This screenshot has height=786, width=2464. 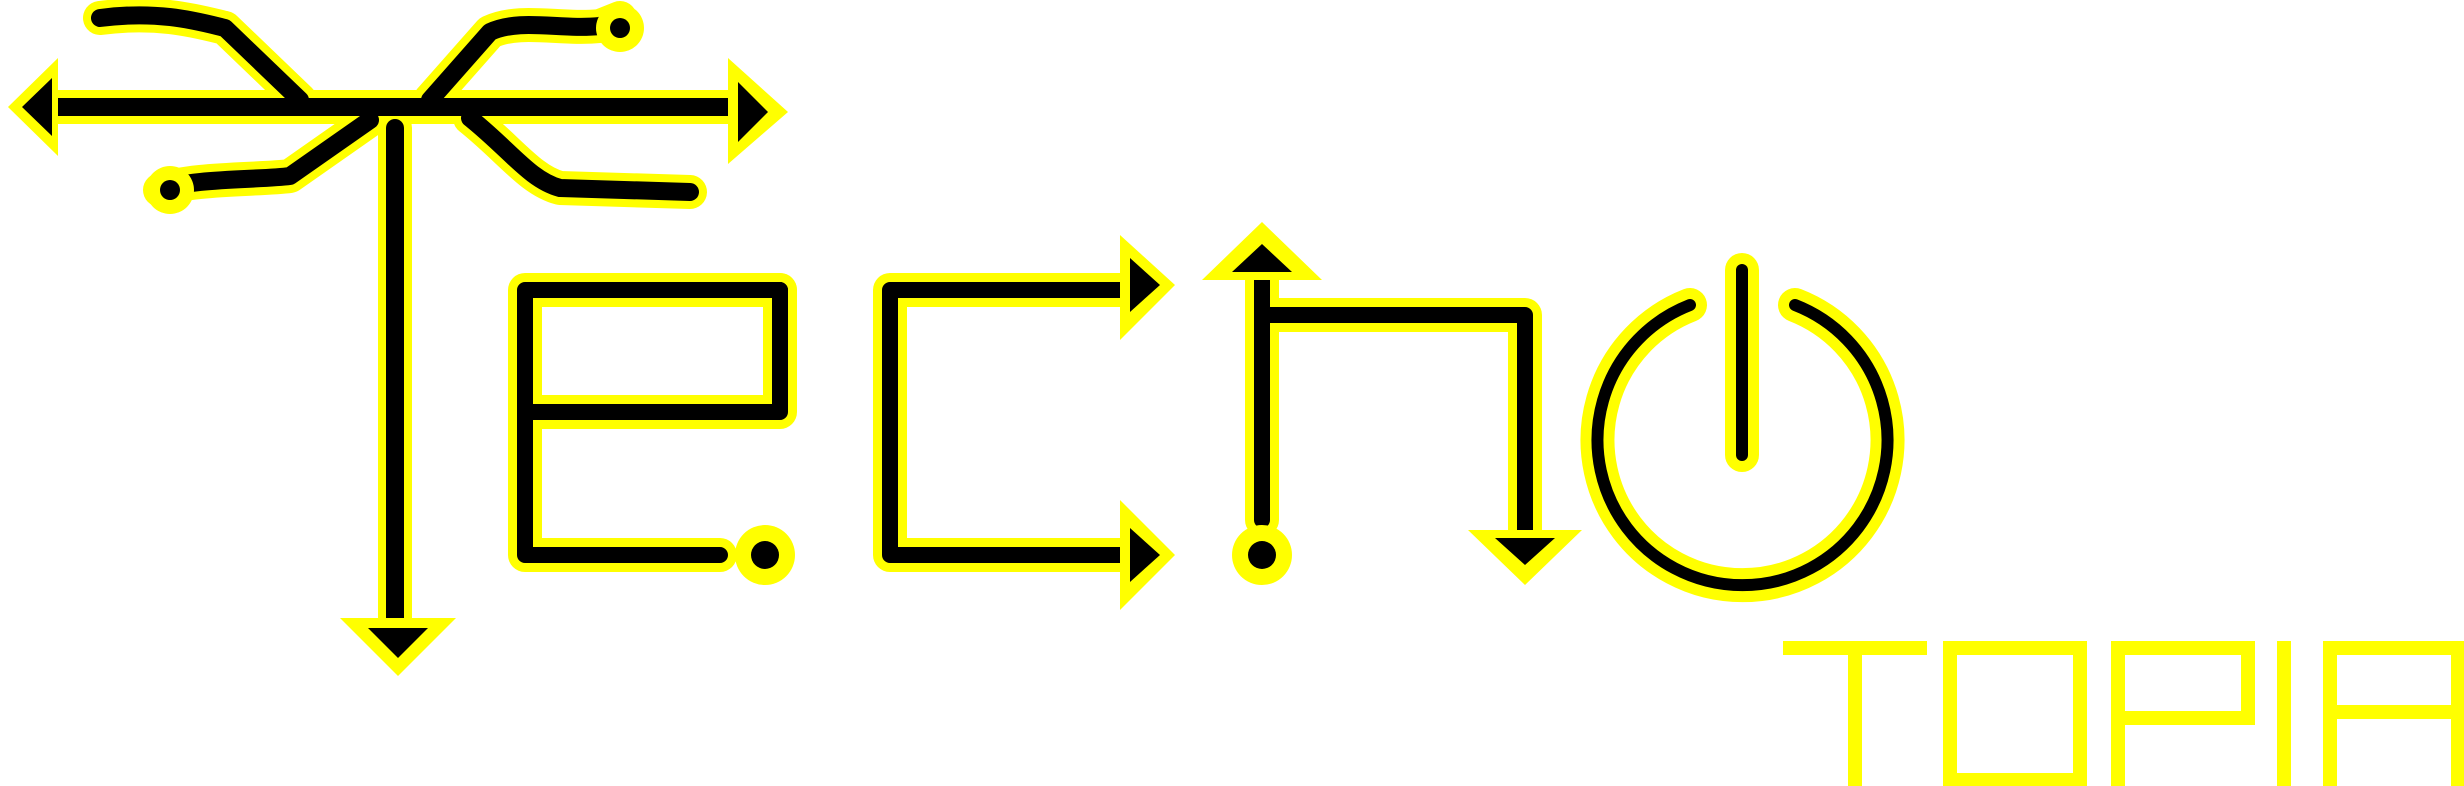 I want to click on letter-e, so click(x=652, y=429).